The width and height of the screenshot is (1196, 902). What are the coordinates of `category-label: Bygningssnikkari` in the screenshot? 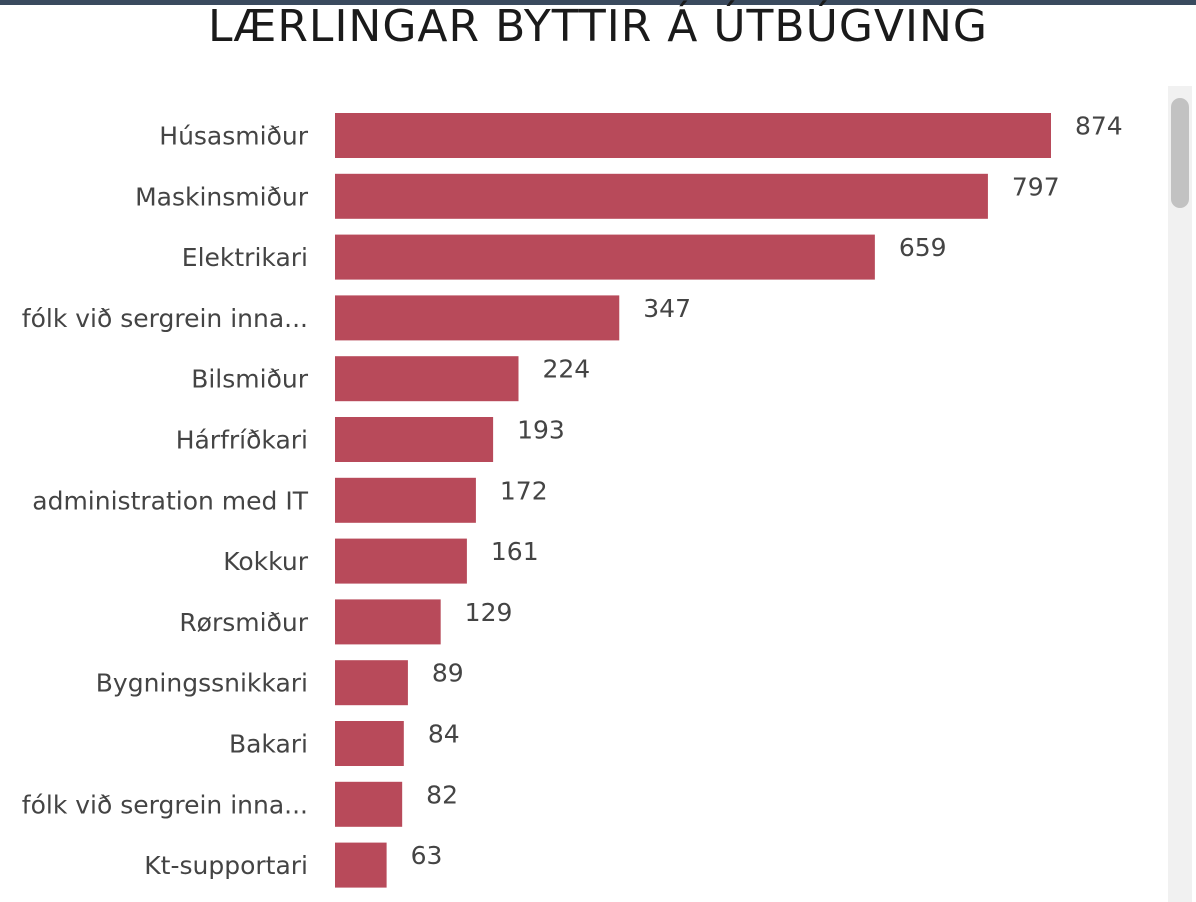 It's located at (202, 683).